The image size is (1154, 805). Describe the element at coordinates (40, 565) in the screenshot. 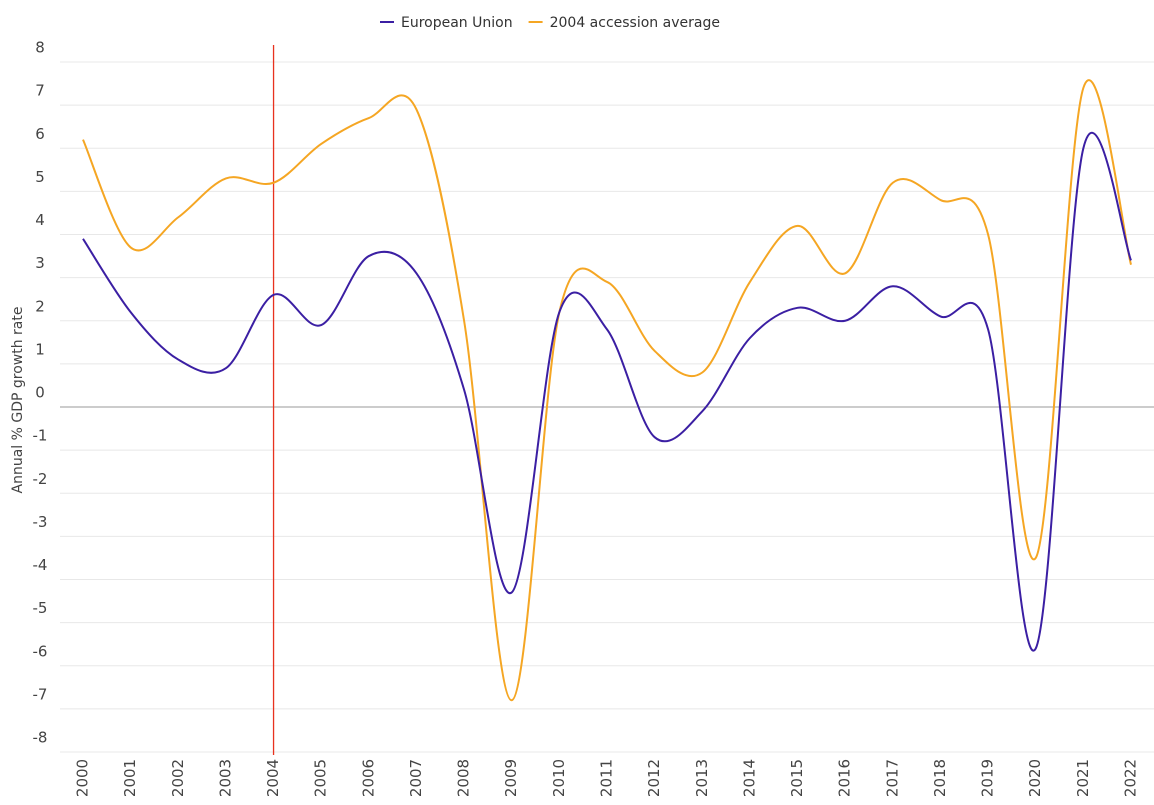

I see `y-tick-label: -4` at that location.